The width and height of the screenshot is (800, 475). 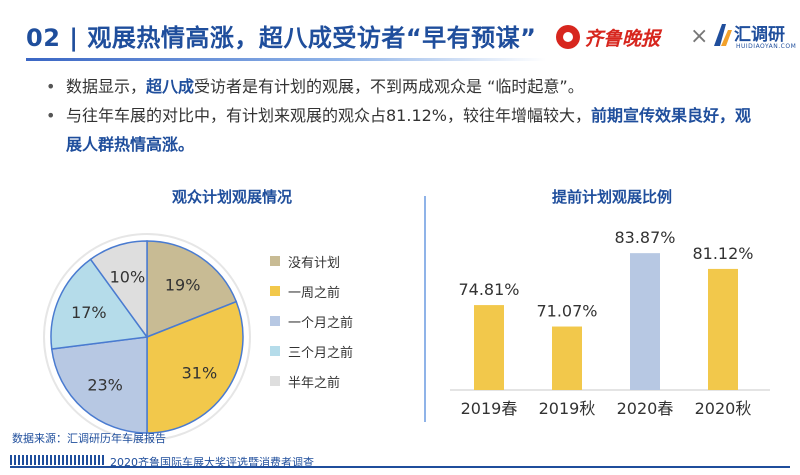 I want to click on bullet-highlight: 超八成, so click(x=170, y=86).